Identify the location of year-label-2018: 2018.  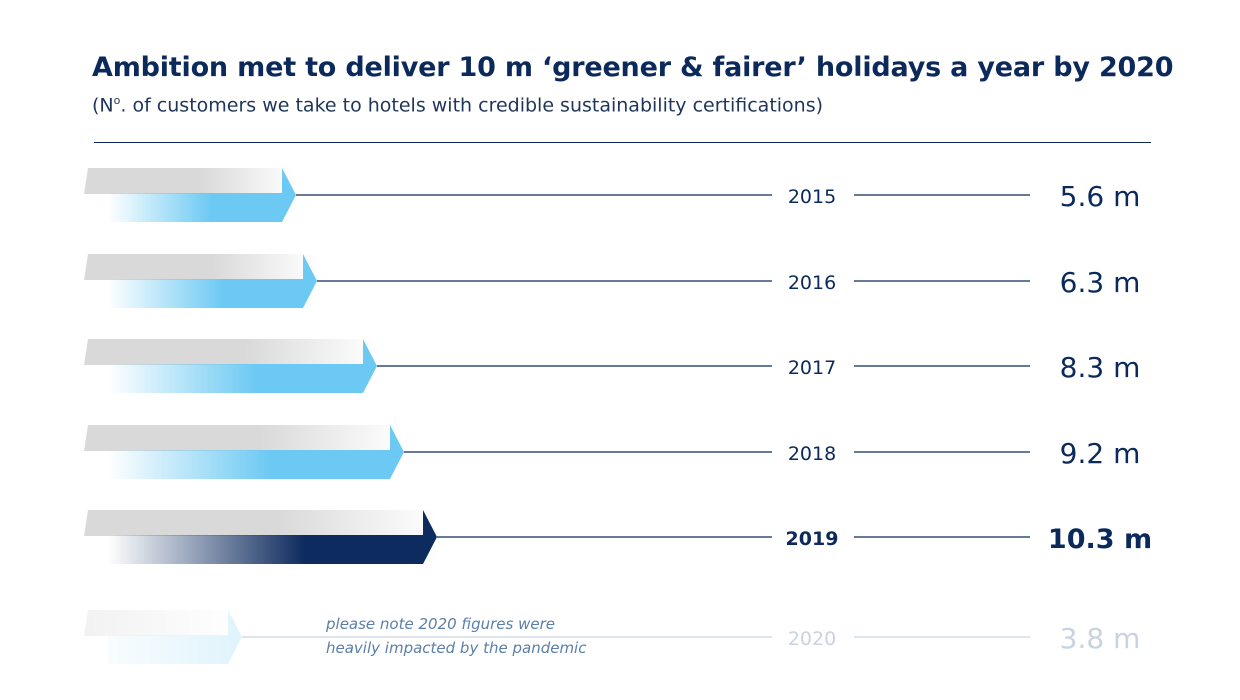
(812, 454).